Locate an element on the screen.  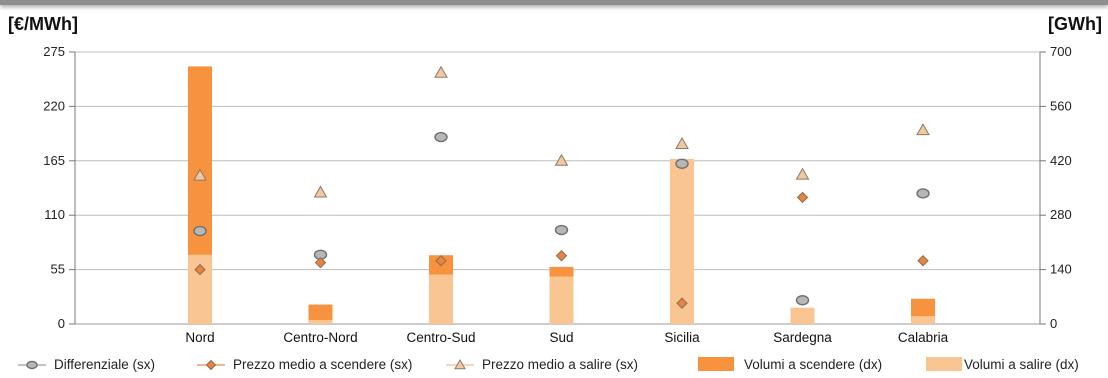
left-axis-unit-label: [€/MWh] is located at coordinates (43, 24).